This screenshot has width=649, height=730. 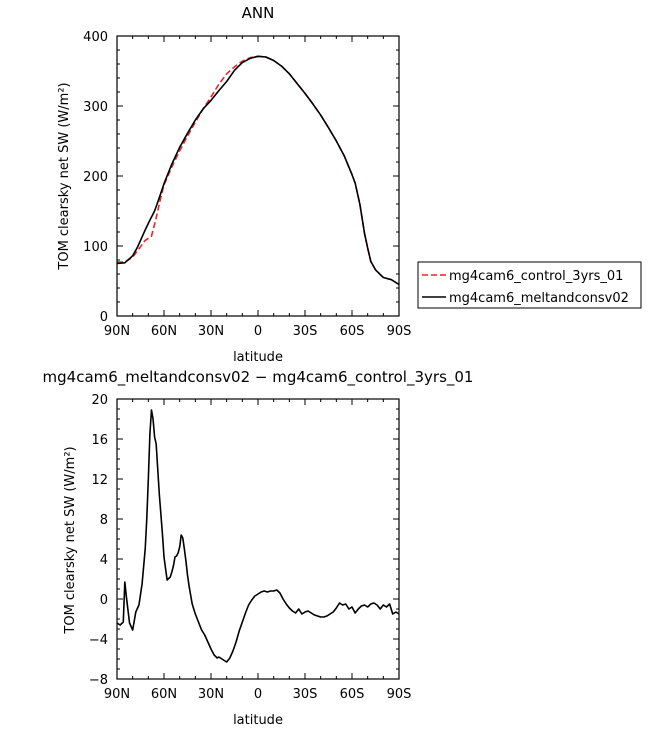 What do you see at coordinates (99, 440) in the screenshot?
I see `difference-chart-ytick-label: 16` at bounding box center [99, 440].